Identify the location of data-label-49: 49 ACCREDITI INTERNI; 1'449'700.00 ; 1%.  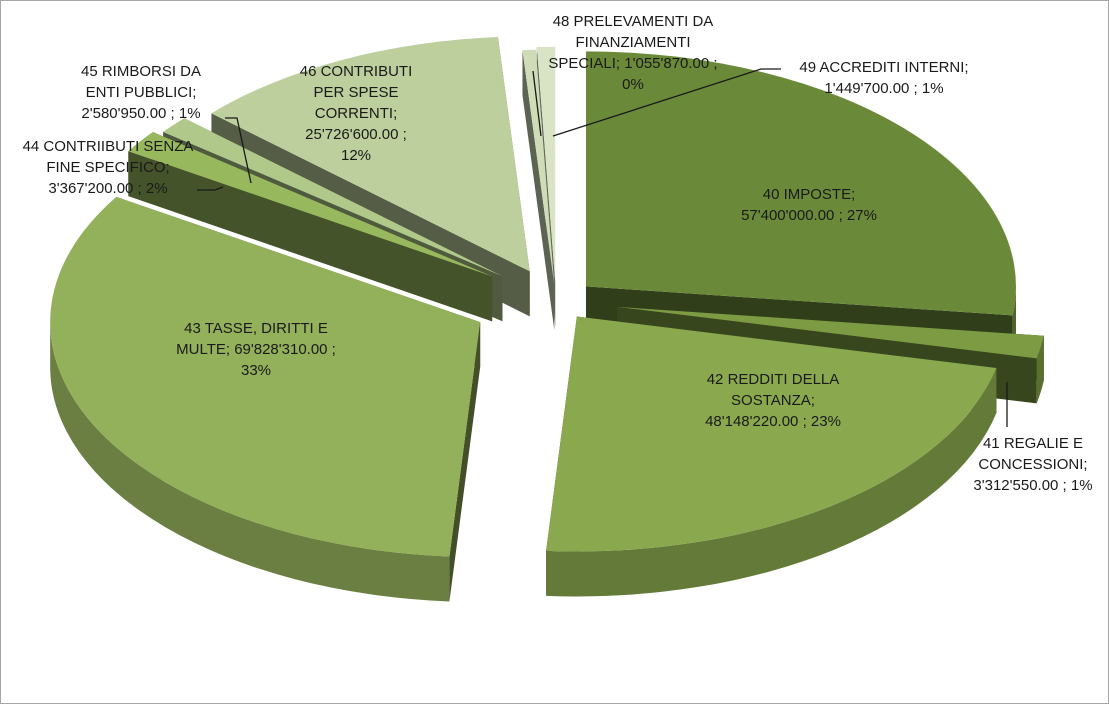
(883, 78).